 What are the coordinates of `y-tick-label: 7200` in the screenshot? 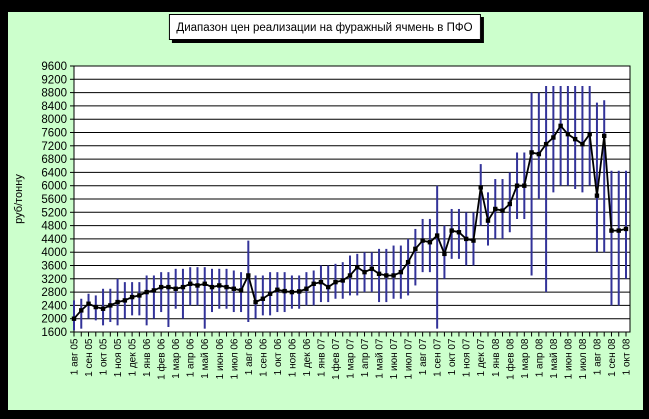 It's located at (54, 147).